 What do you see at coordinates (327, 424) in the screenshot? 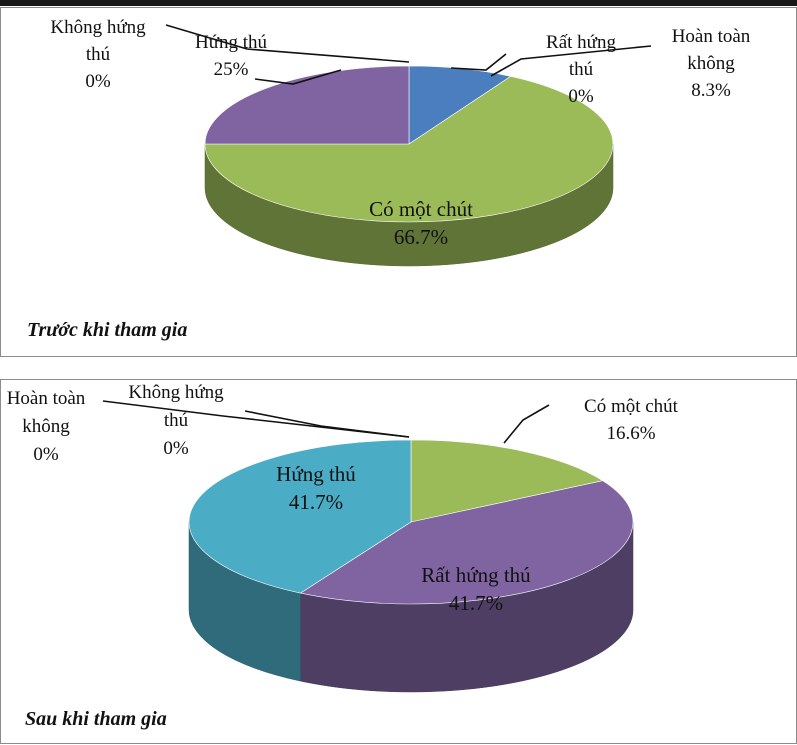
I see `after-leader-khong-hung-thu` at bounding box center [327, 424].